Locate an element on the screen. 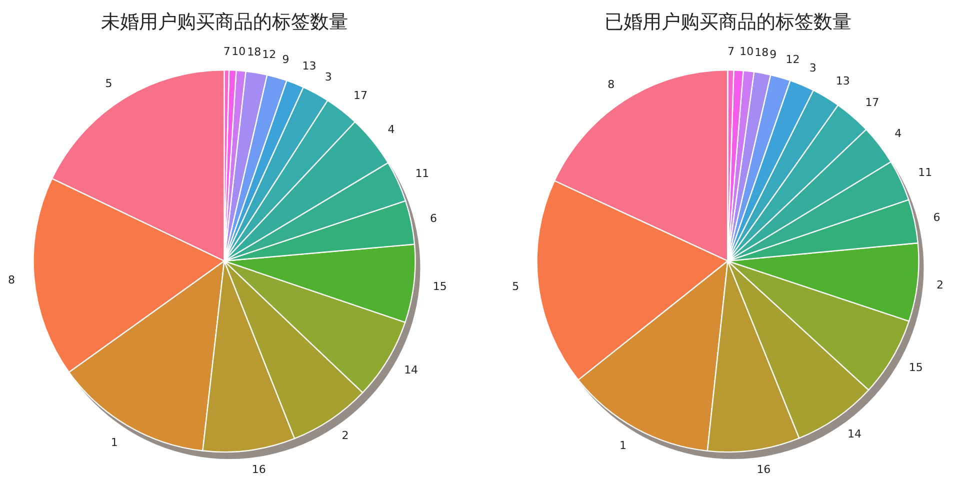 The image size is (957, 501). chart-title: 已婚用户购买商品的标签数量 is located at coordinates (728, 22).